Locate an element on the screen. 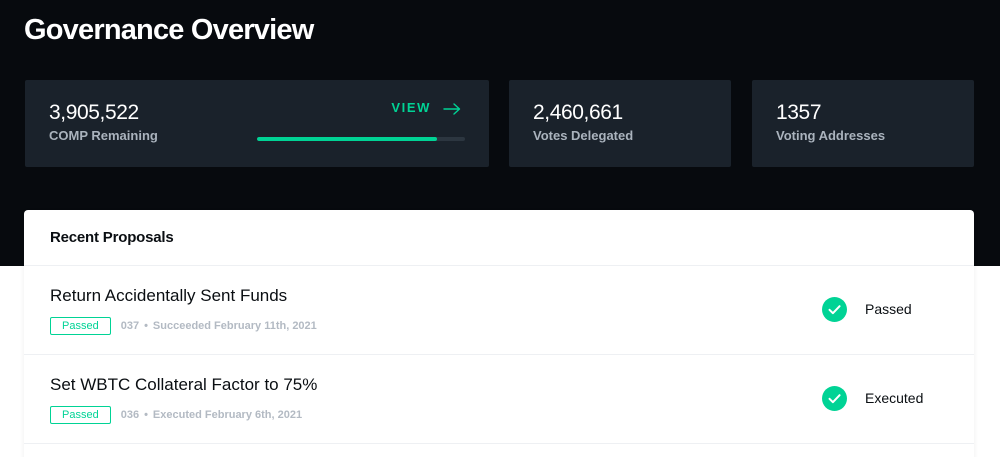 The image size is (1000, 457). comp-progress-fill is located at coordinates (347, 139).